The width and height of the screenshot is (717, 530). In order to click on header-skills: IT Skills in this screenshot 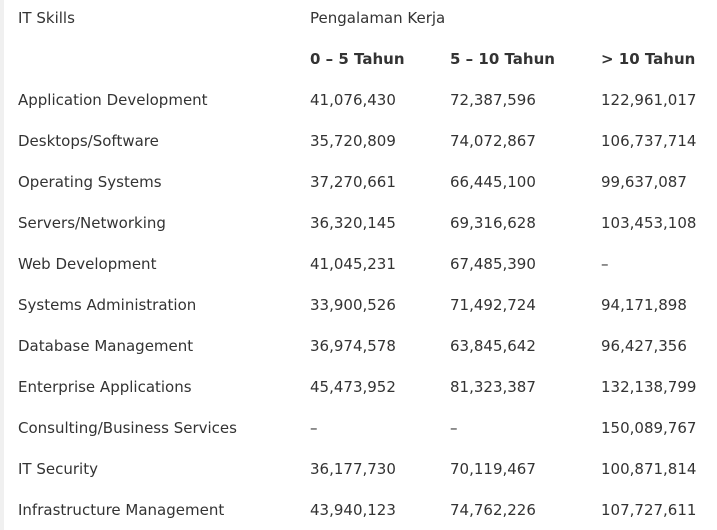, I will do `click(46, 18)`.